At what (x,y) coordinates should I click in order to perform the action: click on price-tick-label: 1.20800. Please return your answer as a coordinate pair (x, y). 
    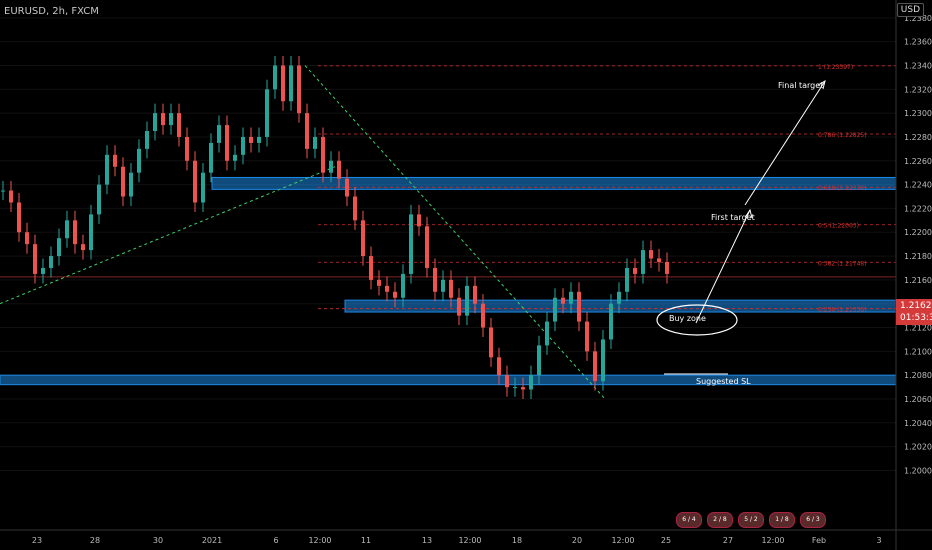
    Looking at the image, I should click on (918, 375).